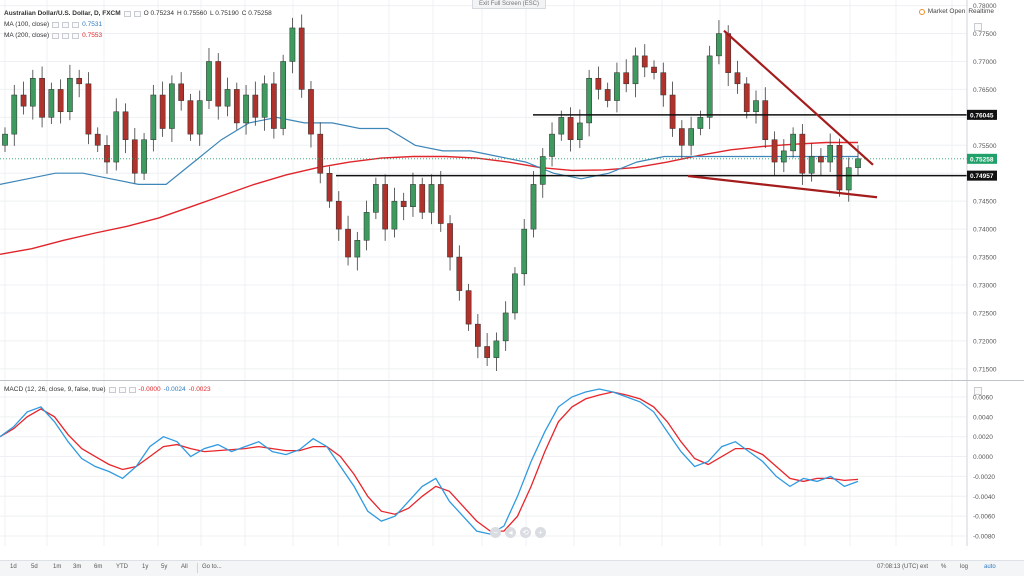  Describe the element at coordinates (62, 13) in the screenshot. I see `symbol-title: Australian Dollar/U.S. Dollar, D, FXCM` at that location.